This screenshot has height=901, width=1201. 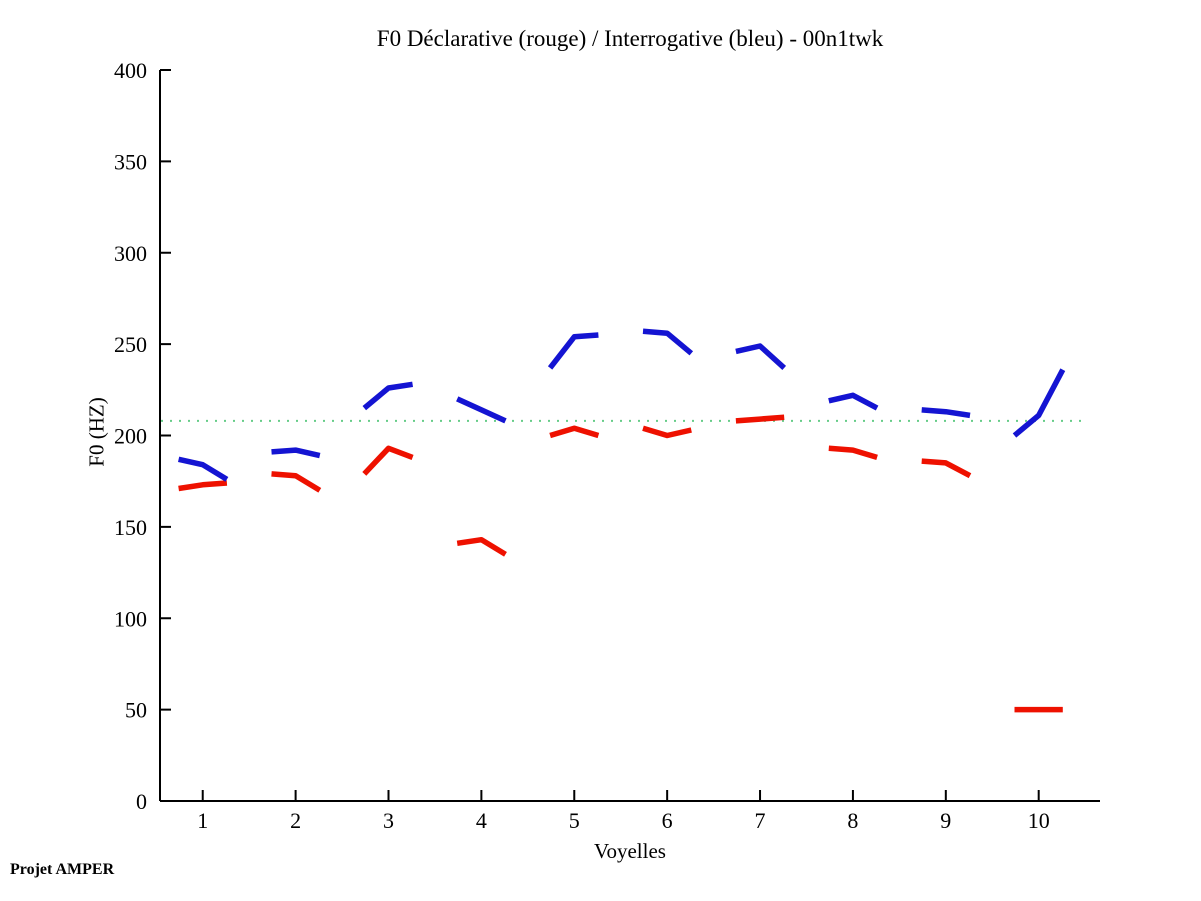 What do you see at coordinates (296, 453) in the screenshot?
I see `segment-interrogative-v2` at bounding box center [296, 453].